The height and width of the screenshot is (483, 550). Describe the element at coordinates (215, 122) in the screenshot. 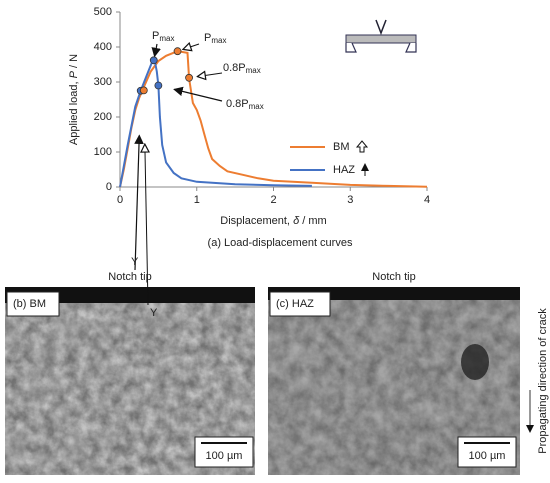

I see `series-line` at that location.